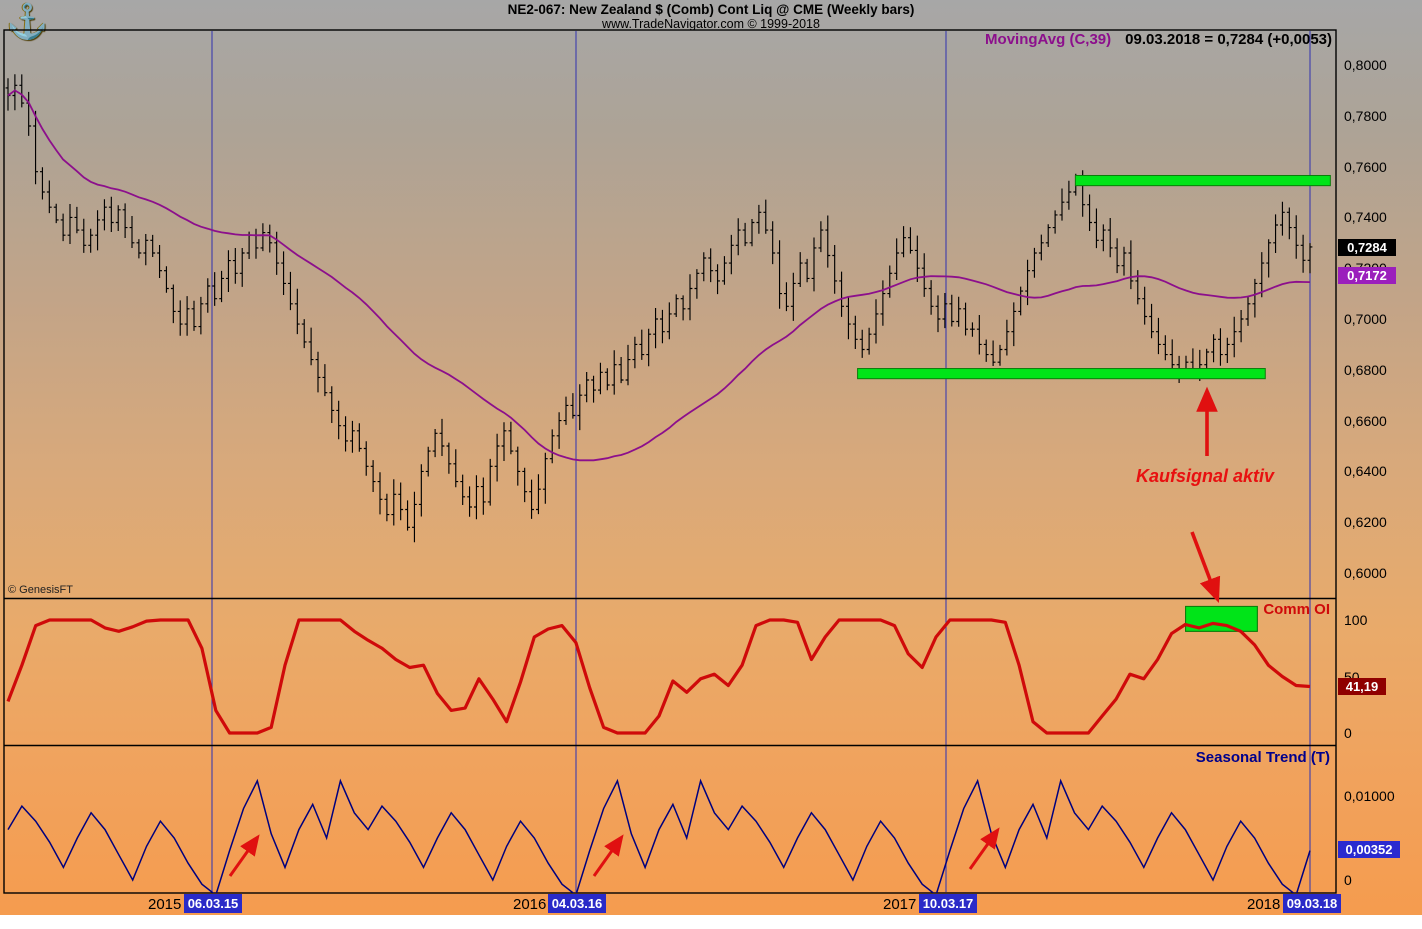 Image resolution: width=1422 pixels, height=929 pixels. Describe the element at coordinates (948, 903) in the screenshot. I see `date-badge-10-03-17: 10.03.17` at that location.